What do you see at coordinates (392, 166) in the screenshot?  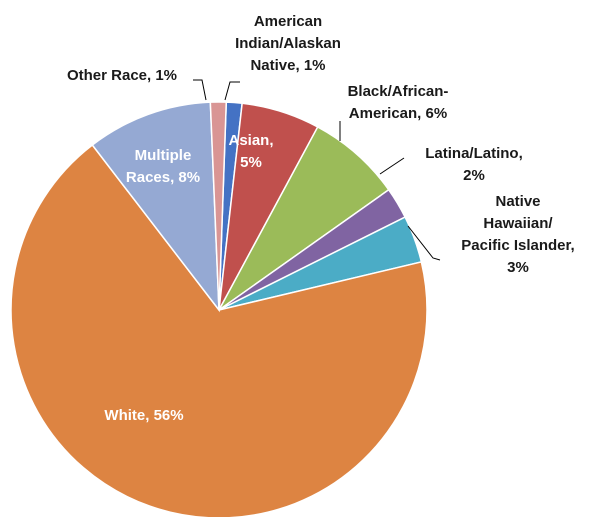 I see `leader-line-latina-latino` at bounding box center [392, 166].